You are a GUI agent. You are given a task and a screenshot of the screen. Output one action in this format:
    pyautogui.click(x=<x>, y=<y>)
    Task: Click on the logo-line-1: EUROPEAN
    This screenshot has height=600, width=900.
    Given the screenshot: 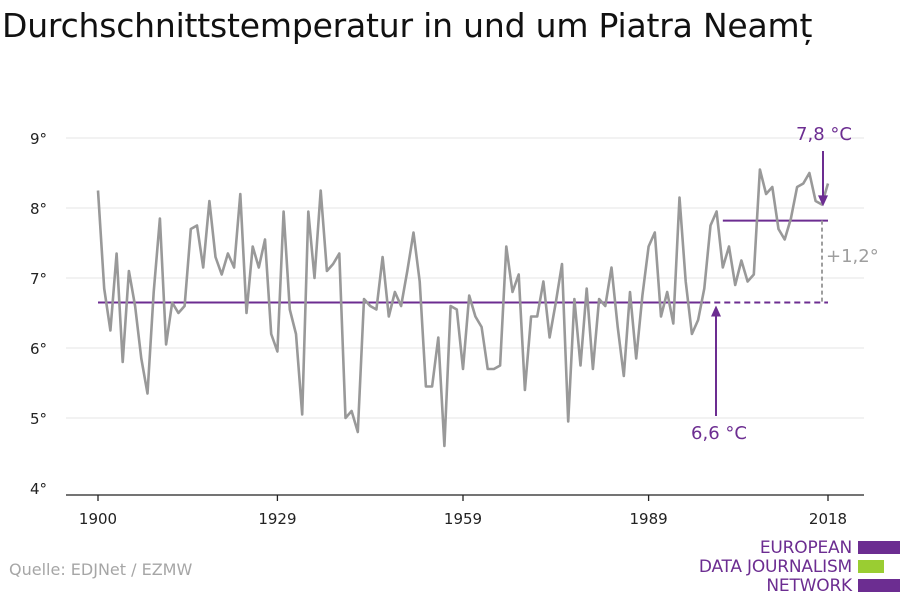 What is the action you would take?
    pyautogui.click(x=805, y=548)
    